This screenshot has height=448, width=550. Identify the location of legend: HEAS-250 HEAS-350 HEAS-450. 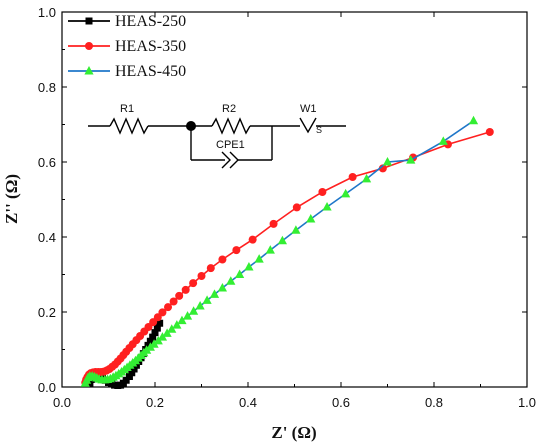
(127, 46).